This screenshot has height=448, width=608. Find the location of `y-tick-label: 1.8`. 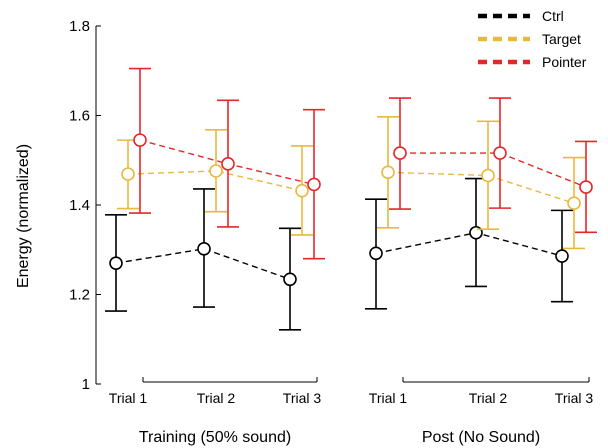

y-tick-label: 1.8 is located at coordinates (79, 26).